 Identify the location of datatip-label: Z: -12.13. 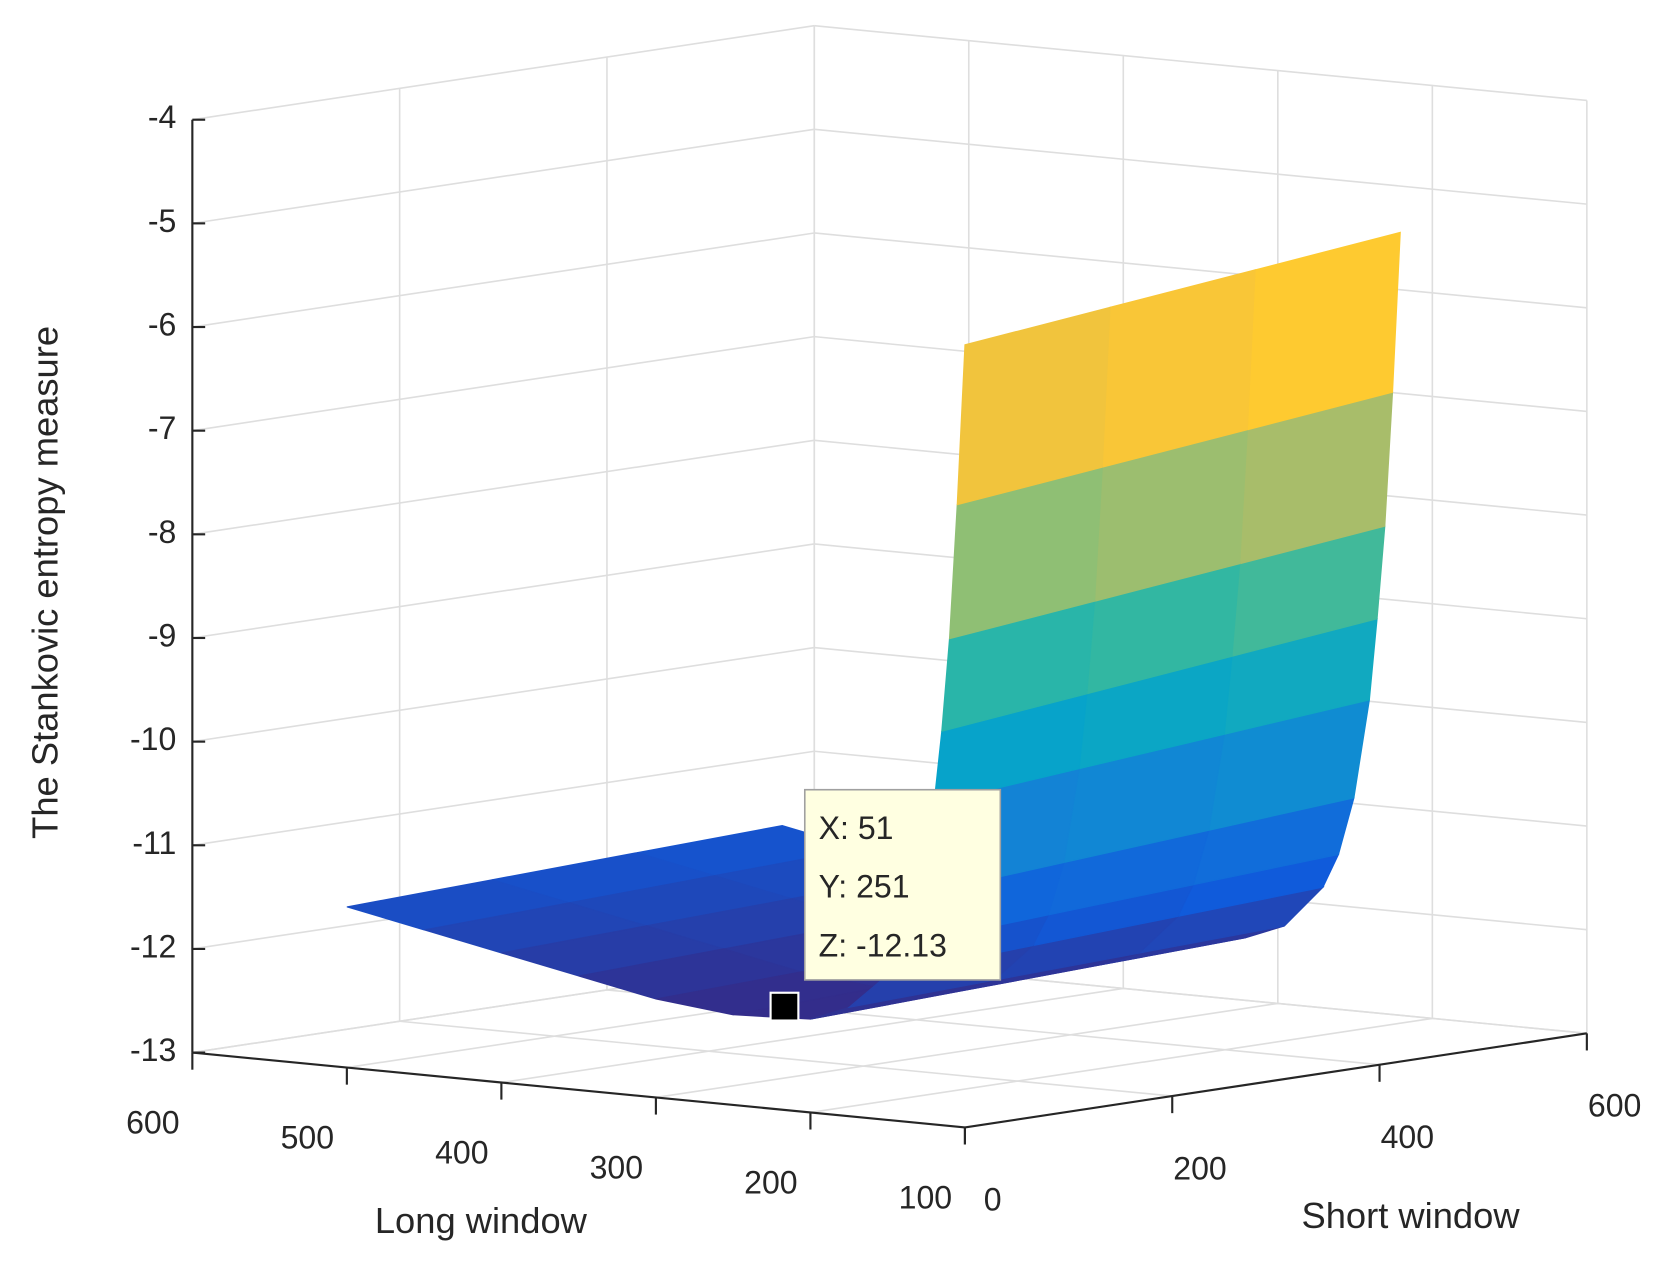
(883, 945).